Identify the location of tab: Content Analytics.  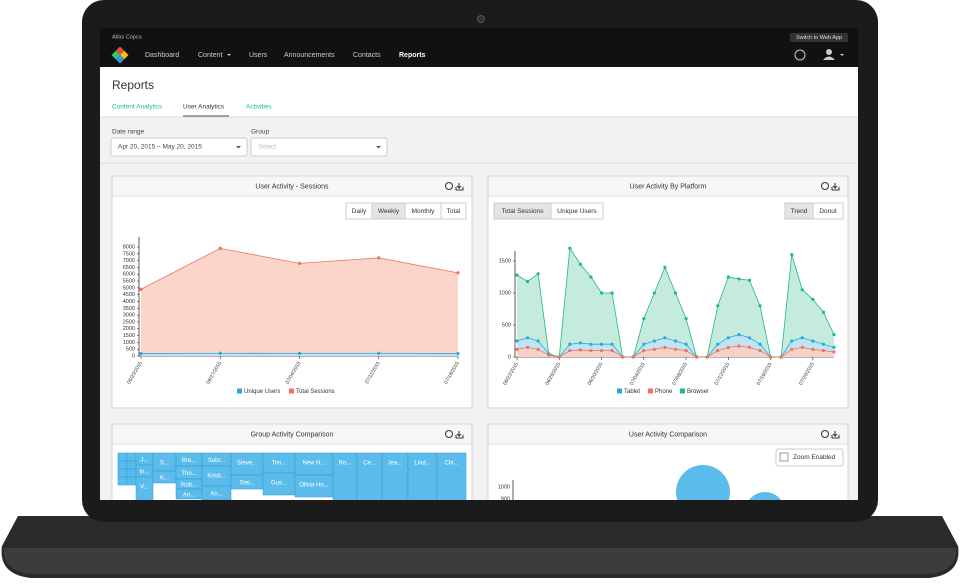
(137, 107).